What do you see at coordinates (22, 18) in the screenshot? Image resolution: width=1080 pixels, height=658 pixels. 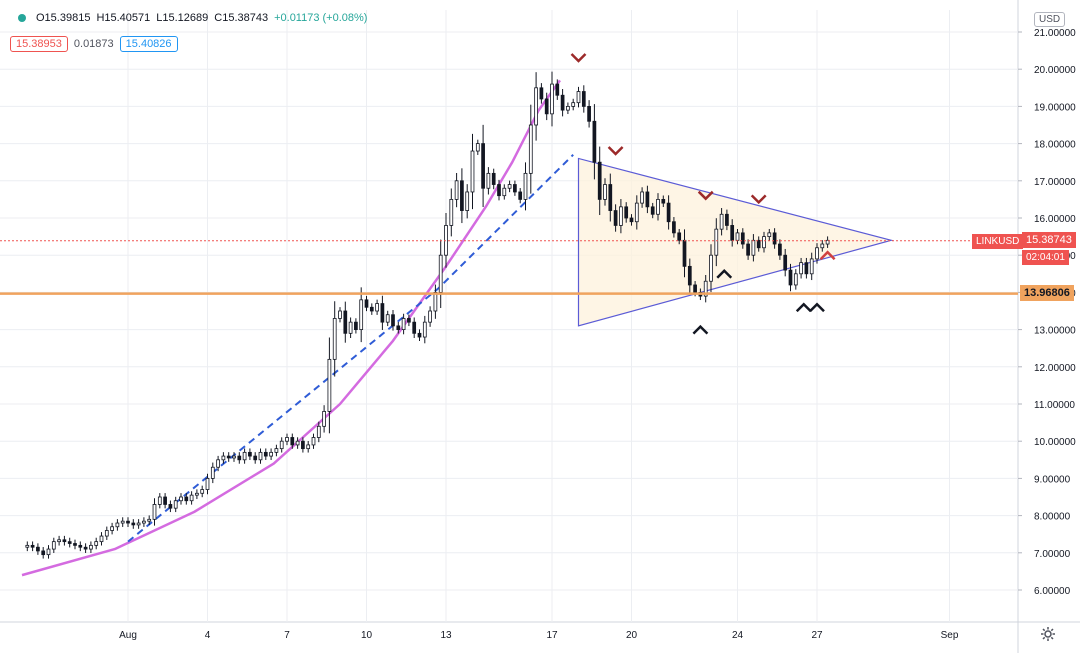 I see `status-dot-icon` at bounding box center [22, 18].